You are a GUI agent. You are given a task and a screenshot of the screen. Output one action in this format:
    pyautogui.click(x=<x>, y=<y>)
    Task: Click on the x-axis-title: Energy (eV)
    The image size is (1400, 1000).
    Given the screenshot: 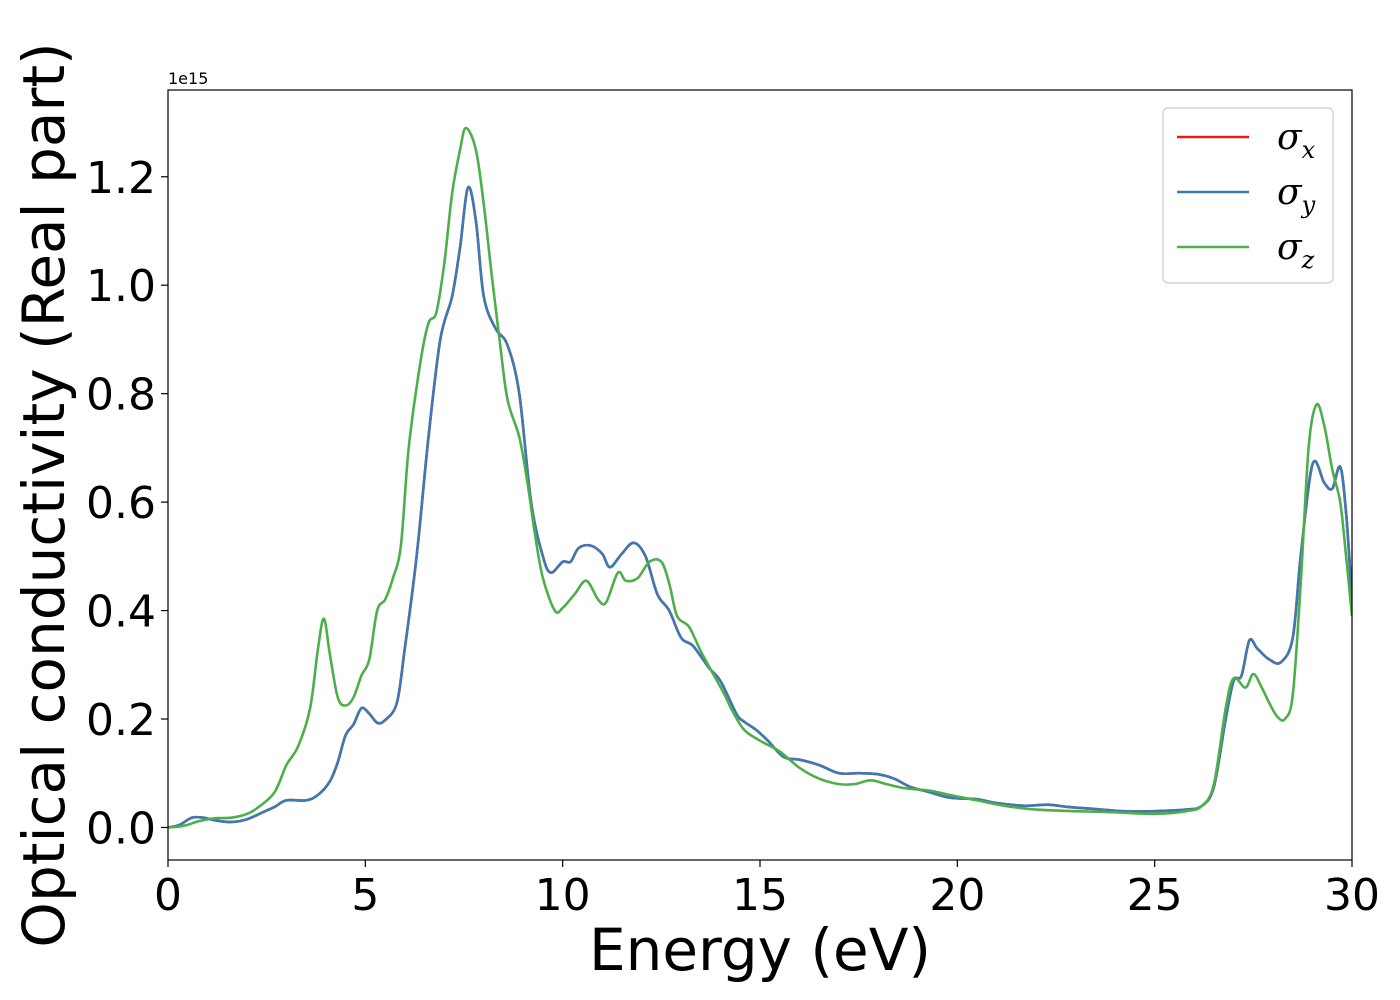 What is the action you would take?
    pyautogui.click(x=760, y=950)
    